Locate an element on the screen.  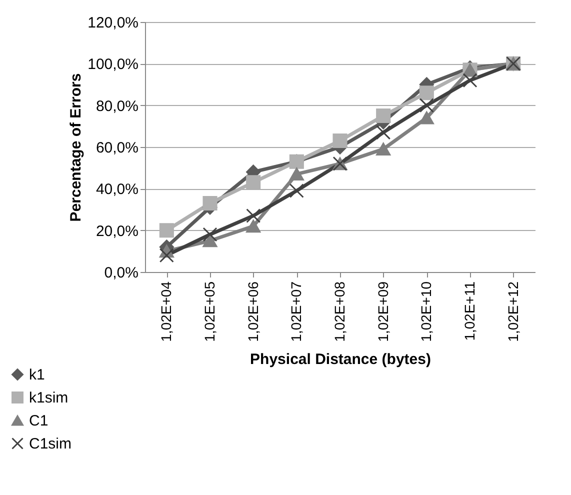
y-tick-label: 80,0% is located at coordinates (117, 106).